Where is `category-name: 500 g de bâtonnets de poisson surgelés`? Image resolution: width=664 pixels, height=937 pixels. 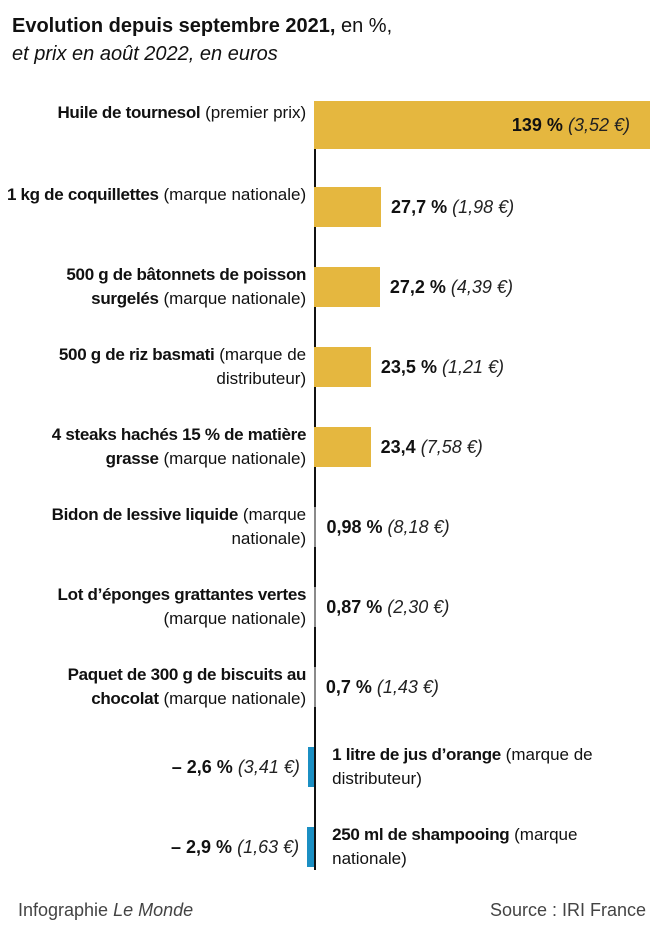
category-name: 500 g de bâtonnets de poisson surgelés is located at coordinates (186, 286).